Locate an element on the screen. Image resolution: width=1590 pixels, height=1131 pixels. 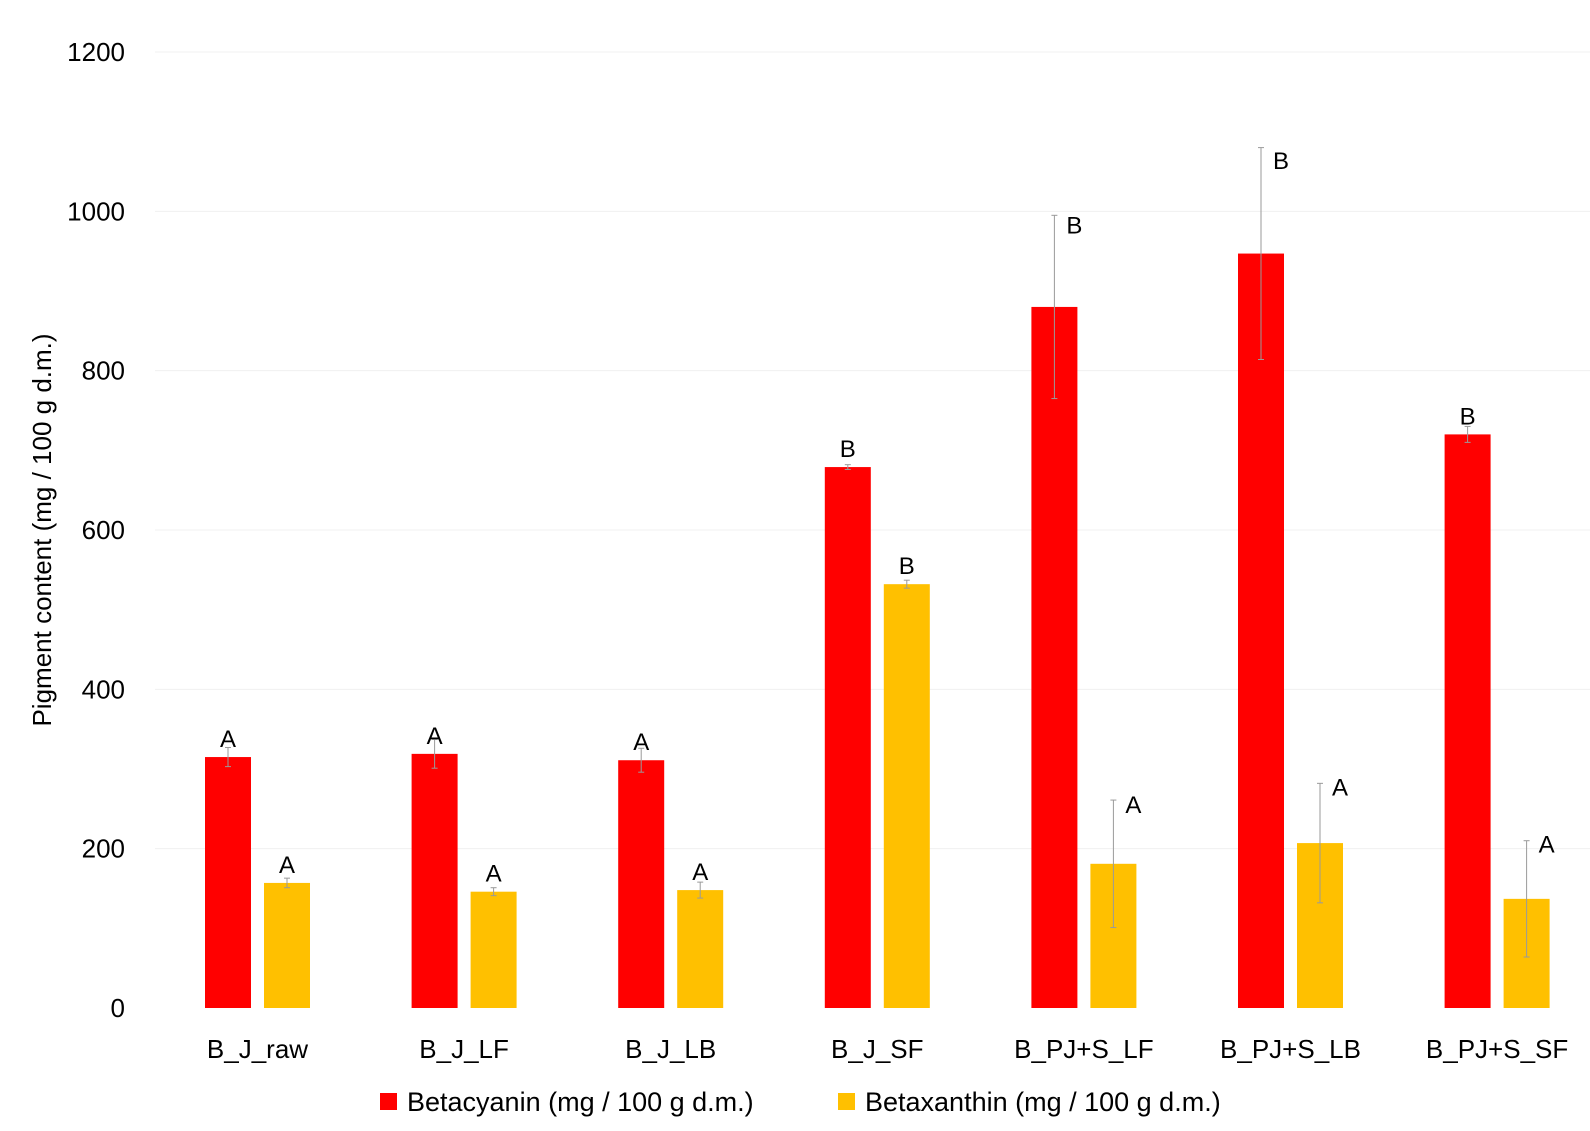
legend-swatch-betacyanin is located at coordinates (388, 1101).